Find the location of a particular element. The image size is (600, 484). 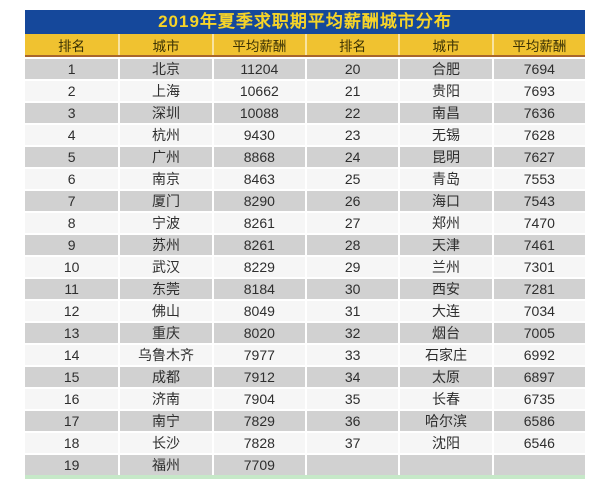

cell-rank: 37 is located at coordinates (351, 443).